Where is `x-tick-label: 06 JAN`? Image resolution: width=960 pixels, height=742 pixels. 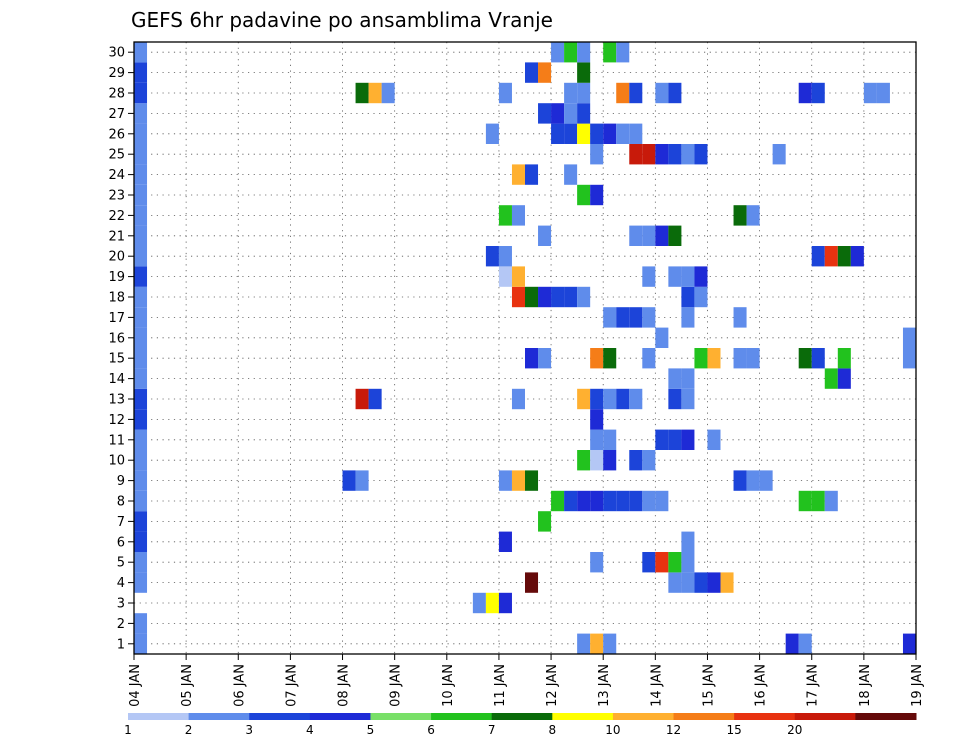
x-tick-label: 06 JAN is located at coordinates (239, 685).